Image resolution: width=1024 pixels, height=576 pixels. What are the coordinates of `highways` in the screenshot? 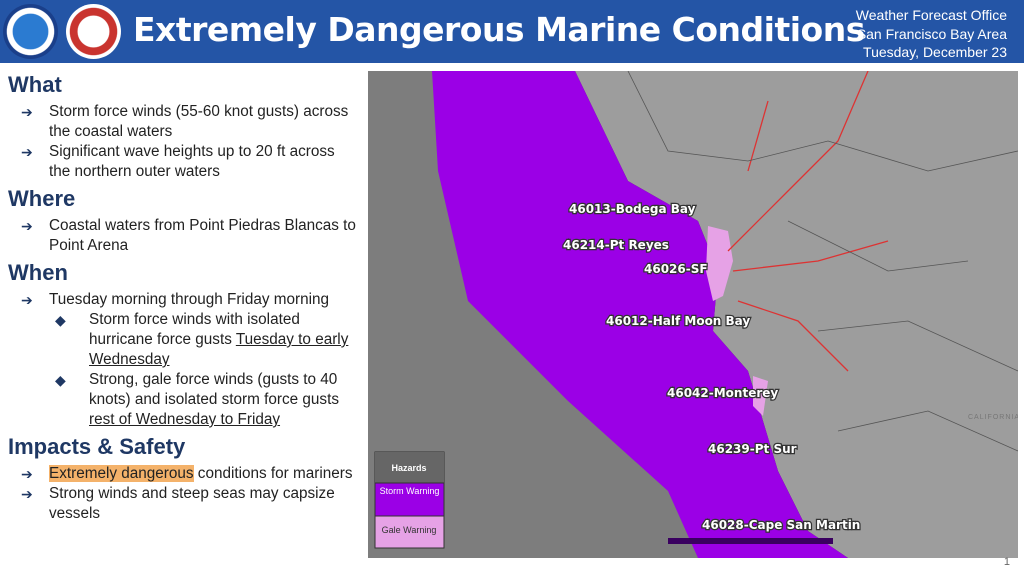 It's located at (808, 221).